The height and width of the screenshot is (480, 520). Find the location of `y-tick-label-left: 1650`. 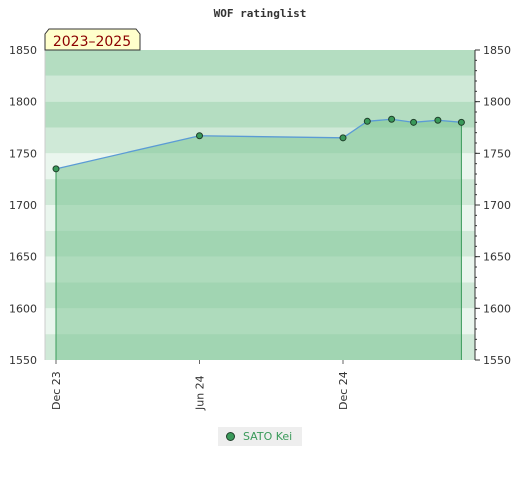

y-tick-label-left: 1650 is located at coordinates (23, 257).